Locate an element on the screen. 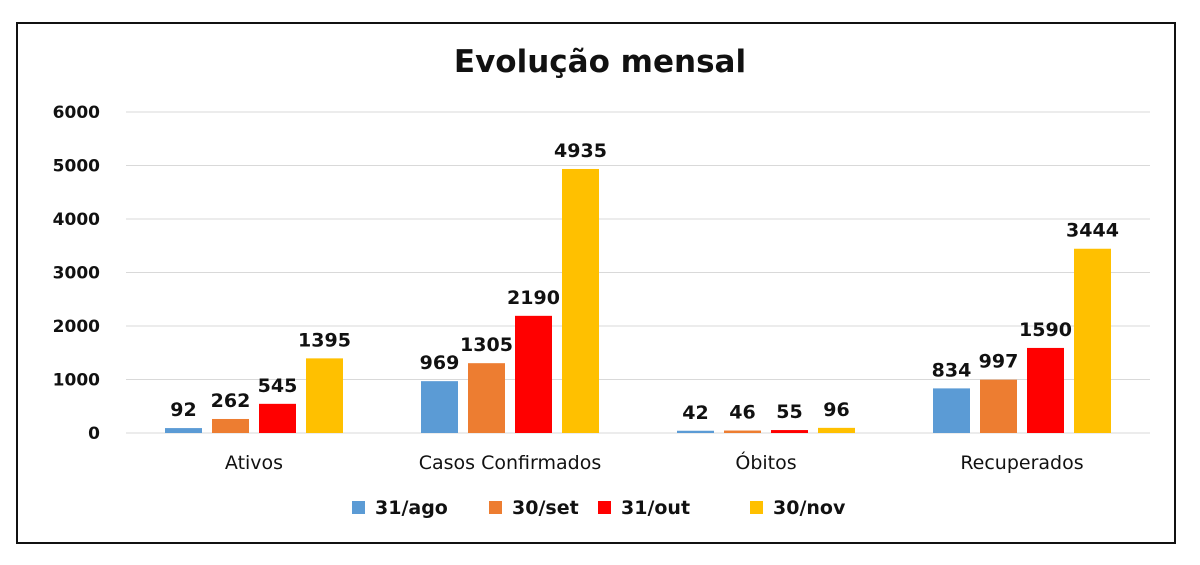 Image resolution: width=1200 pixels, height=565 pixels. y-axis-ticks: 0 1000 2000 3000 4000 5000 6000 is located at coordinates (76, 273).